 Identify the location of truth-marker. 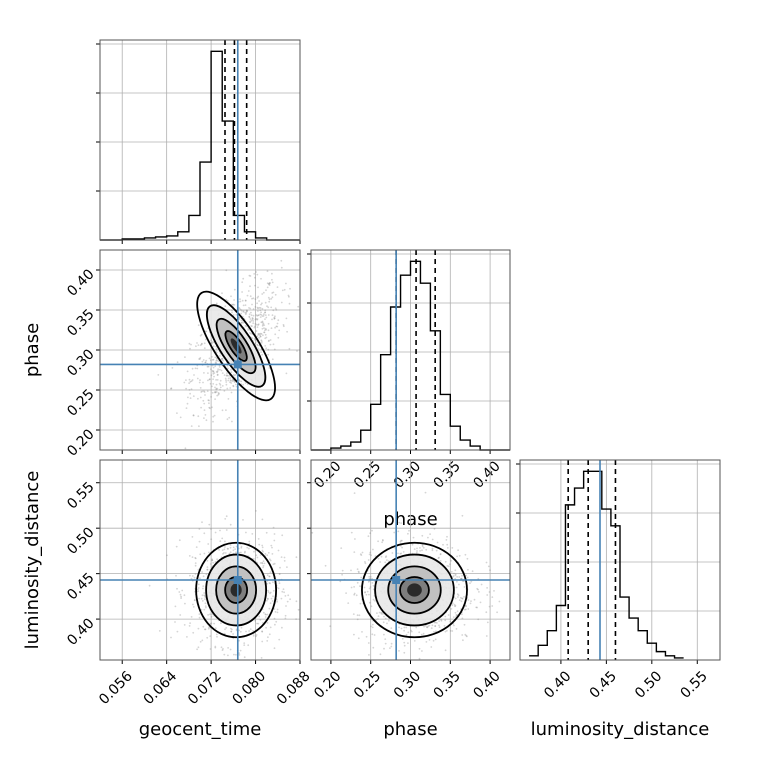
(237, 364).